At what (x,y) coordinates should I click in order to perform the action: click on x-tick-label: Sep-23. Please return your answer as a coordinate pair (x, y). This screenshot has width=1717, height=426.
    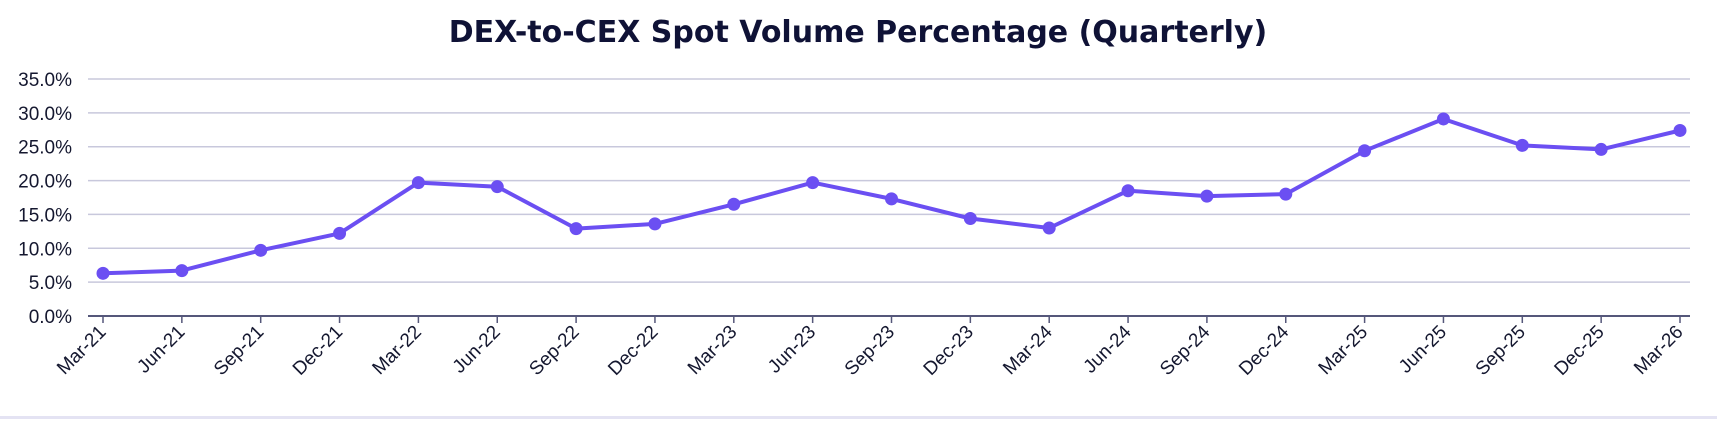
    Looking at the image, I should click on (870, 351).